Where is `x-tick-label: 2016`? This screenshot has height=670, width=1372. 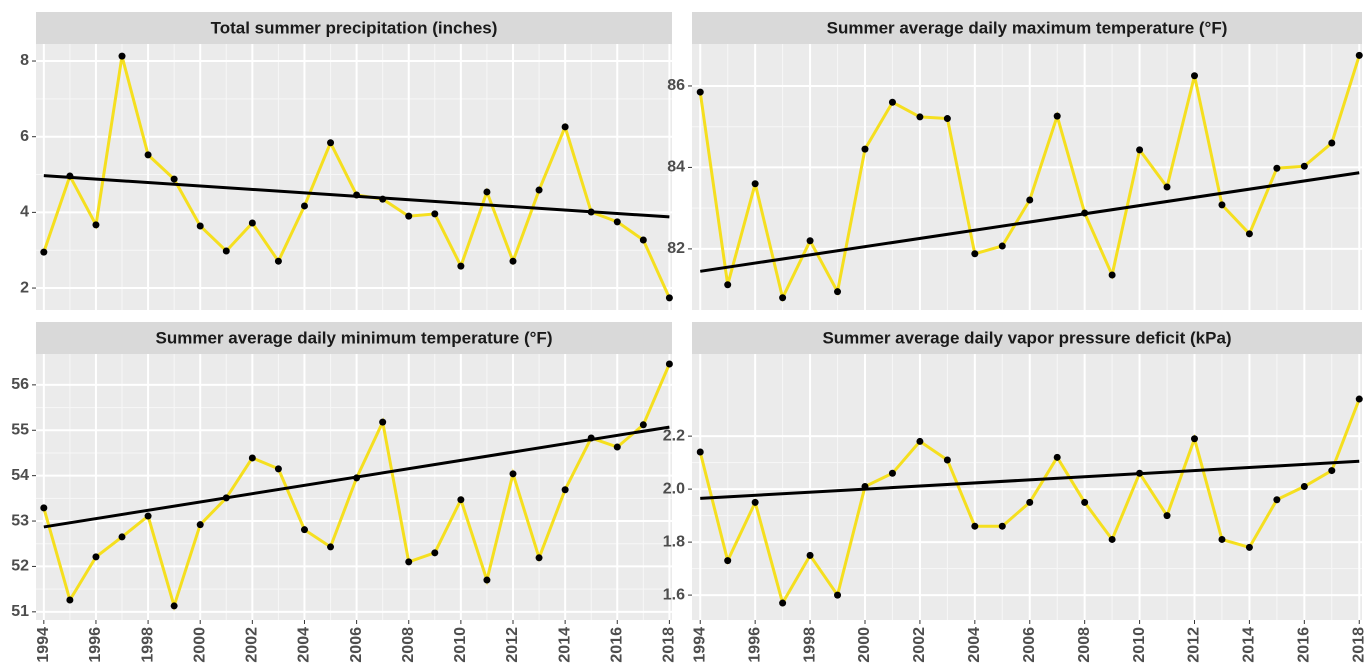 x-tick-label: 2016 is located at coordinates (1304, 645).